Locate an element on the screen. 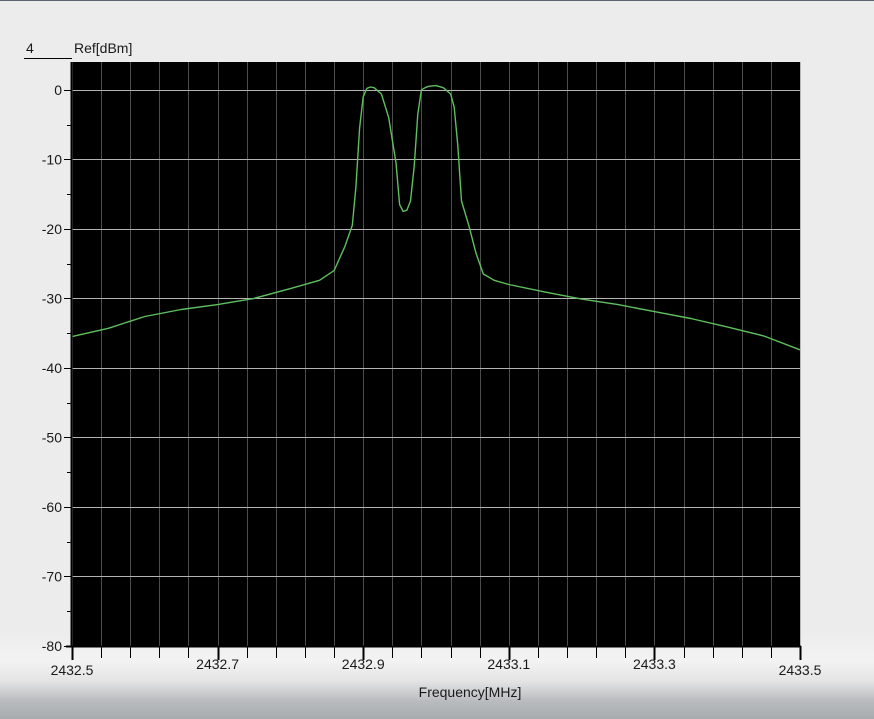  y-tick-label: -30 is located at coordinates (52, 298).